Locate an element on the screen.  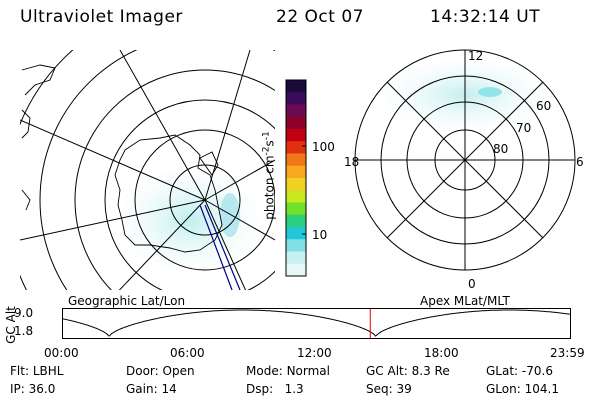
orbit-ytick-top: 9.0 is located at coordinates (24, 313).